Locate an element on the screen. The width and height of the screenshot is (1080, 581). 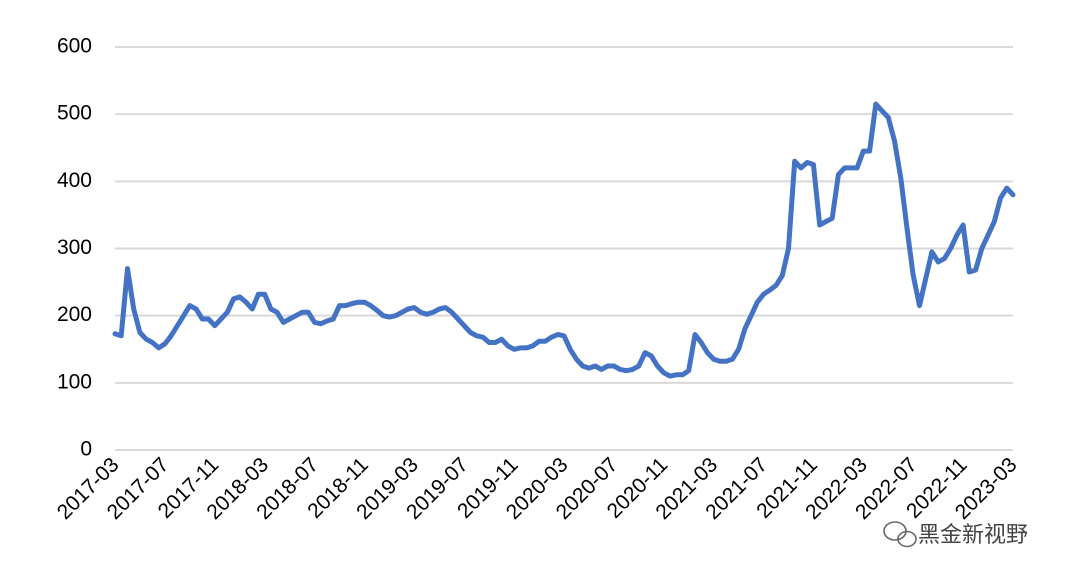
y-tick-label: 0 is located at coordinates (86, 449).